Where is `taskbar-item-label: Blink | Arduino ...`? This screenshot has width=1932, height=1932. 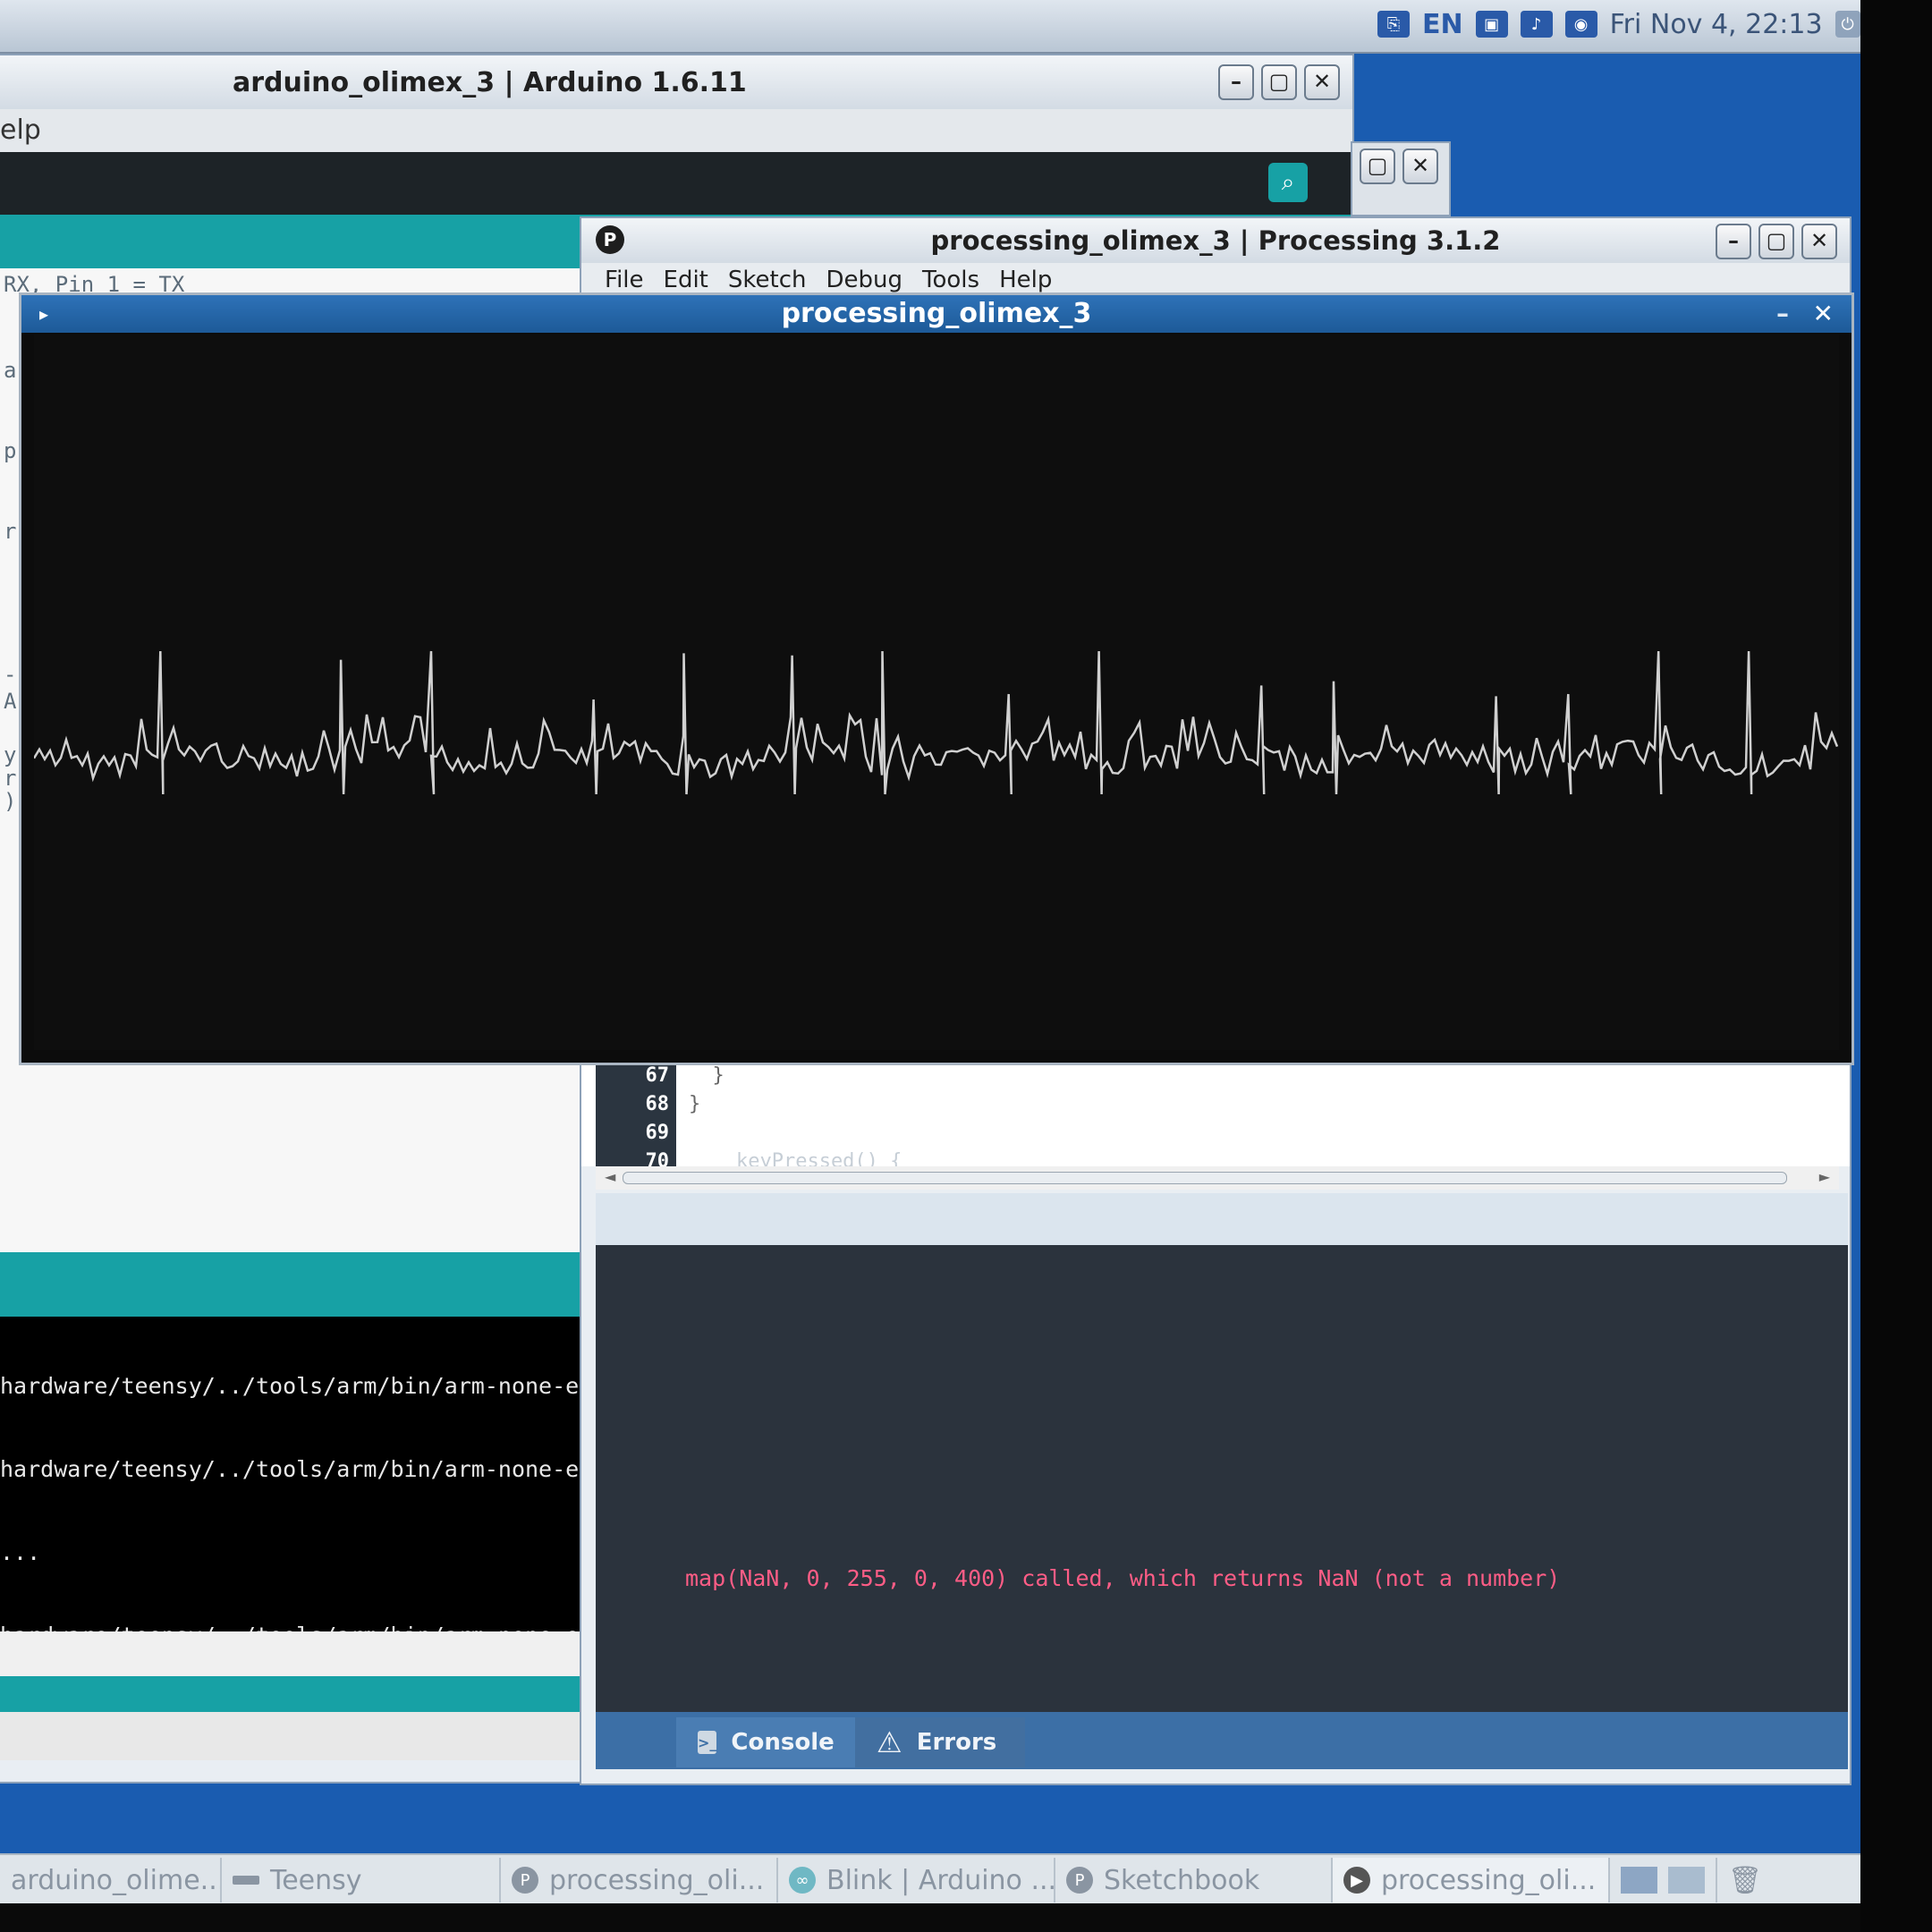 taskbar-item-label: Blink | Arduino ... is located at coordinates (940, 1880).